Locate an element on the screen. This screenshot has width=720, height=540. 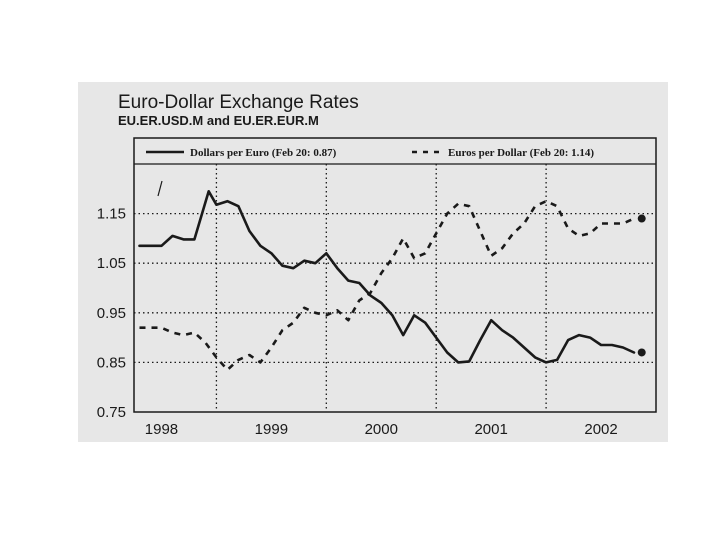
x-tick-label: 2000 is located at coordinates (381, 429).